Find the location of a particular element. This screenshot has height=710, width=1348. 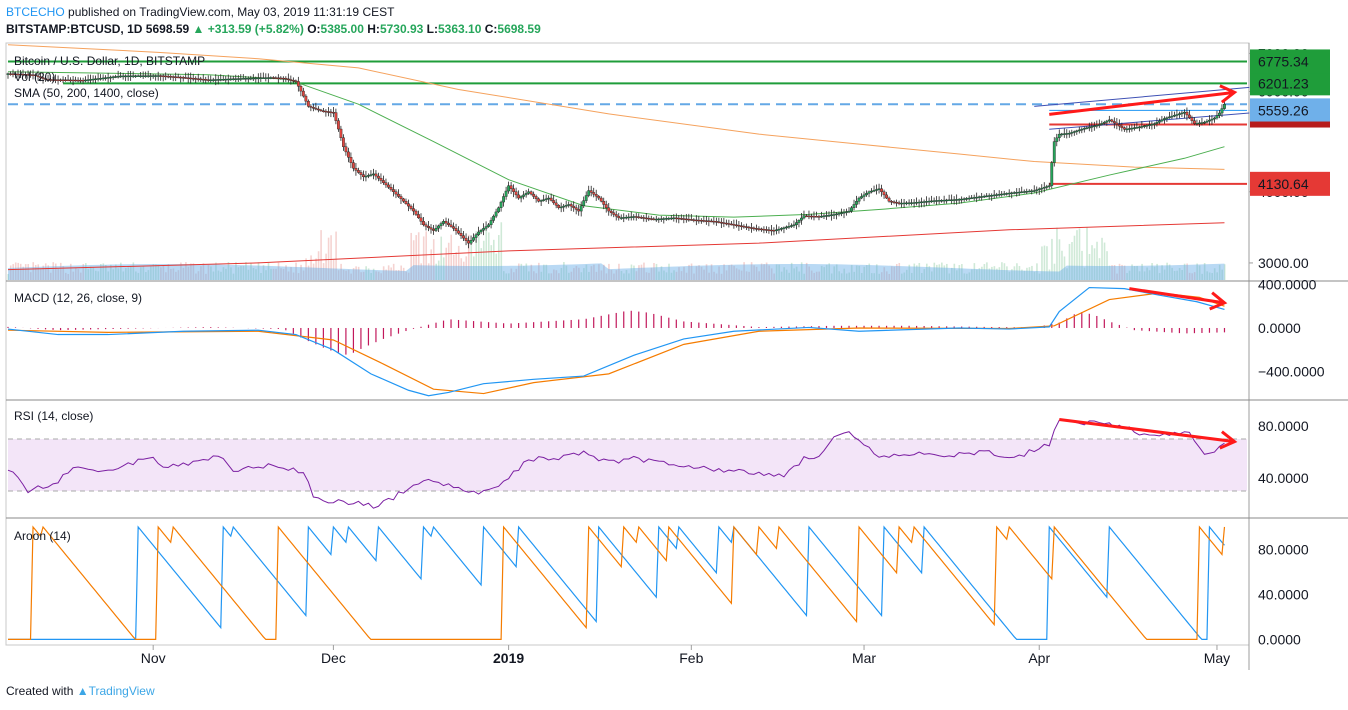

time-tick-label: Mar is located at coordinates (864, 658).